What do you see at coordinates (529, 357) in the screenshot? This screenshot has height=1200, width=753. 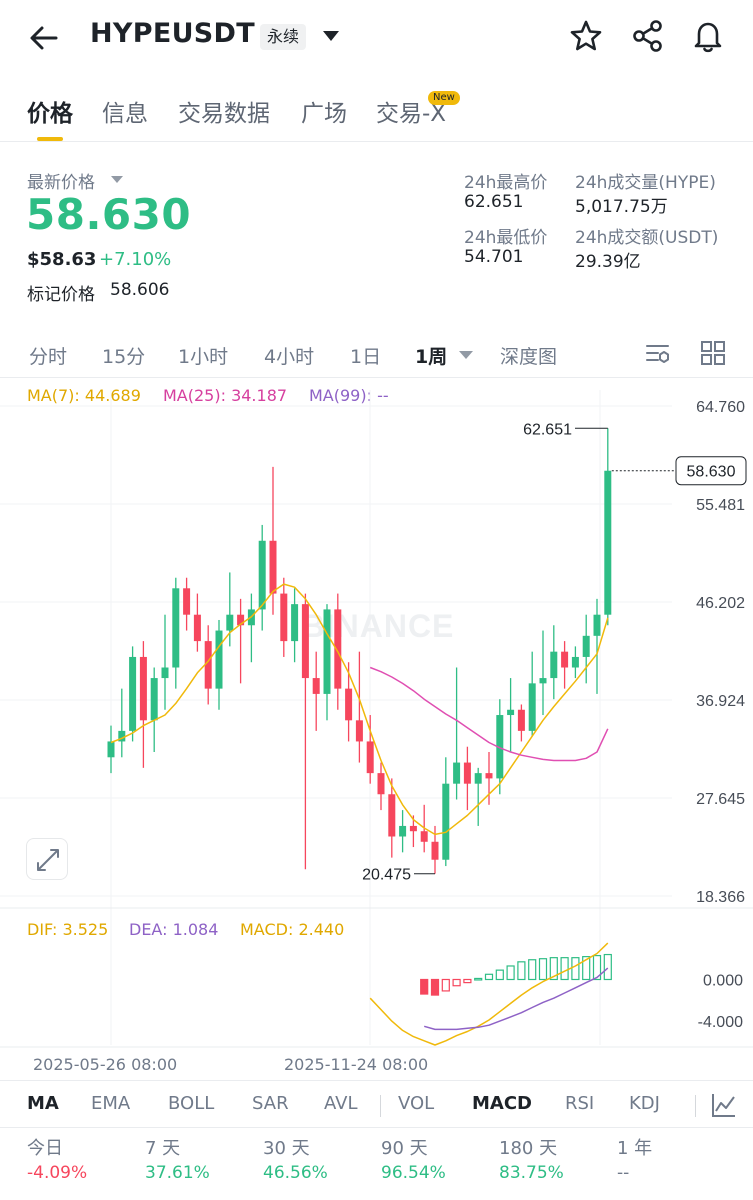 I see `interval-depth: 深度图` at bounding box center [529, 357].